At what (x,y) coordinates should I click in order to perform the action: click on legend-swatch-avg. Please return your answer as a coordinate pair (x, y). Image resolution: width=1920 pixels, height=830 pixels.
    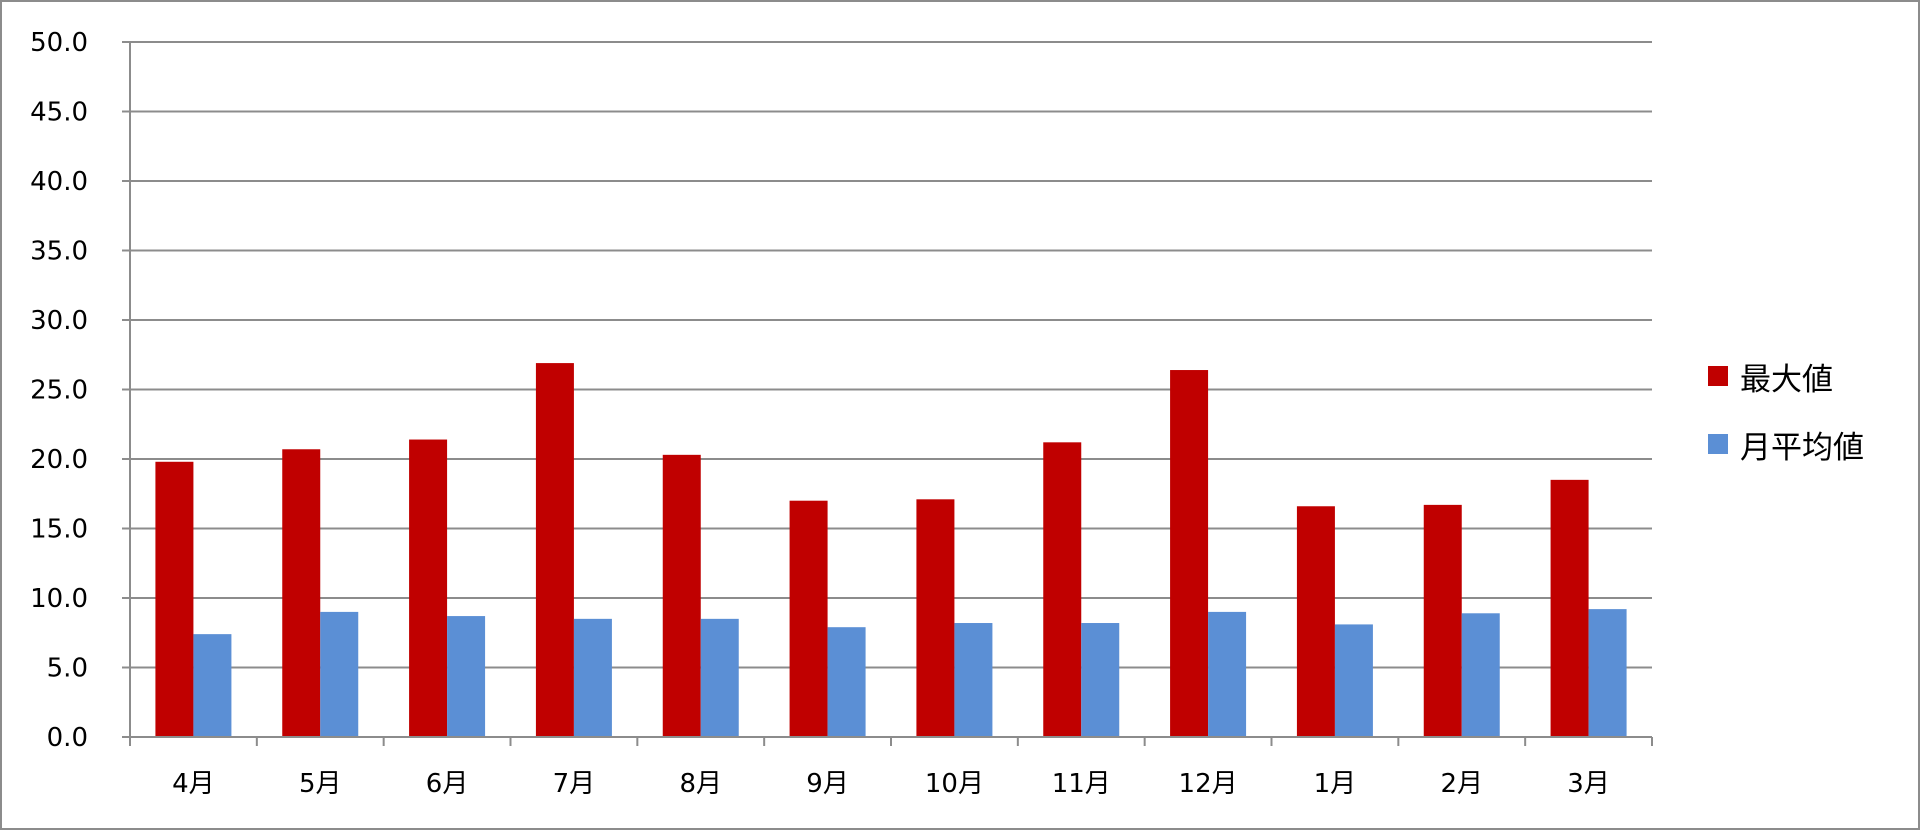
    Looking at the image, I should click on (1718, 444).